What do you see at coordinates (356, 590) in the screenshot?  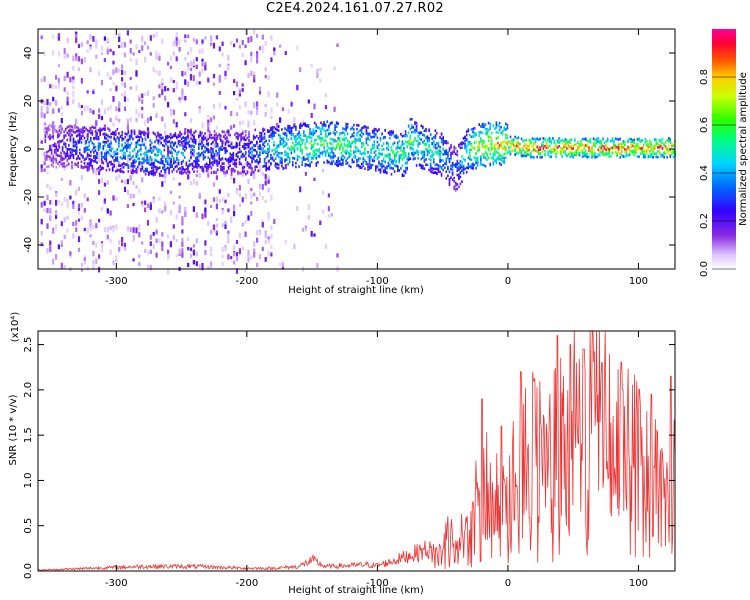 I see `snr-x-axis-label: Height of straight line (km)` at bounding box center [356, 590].